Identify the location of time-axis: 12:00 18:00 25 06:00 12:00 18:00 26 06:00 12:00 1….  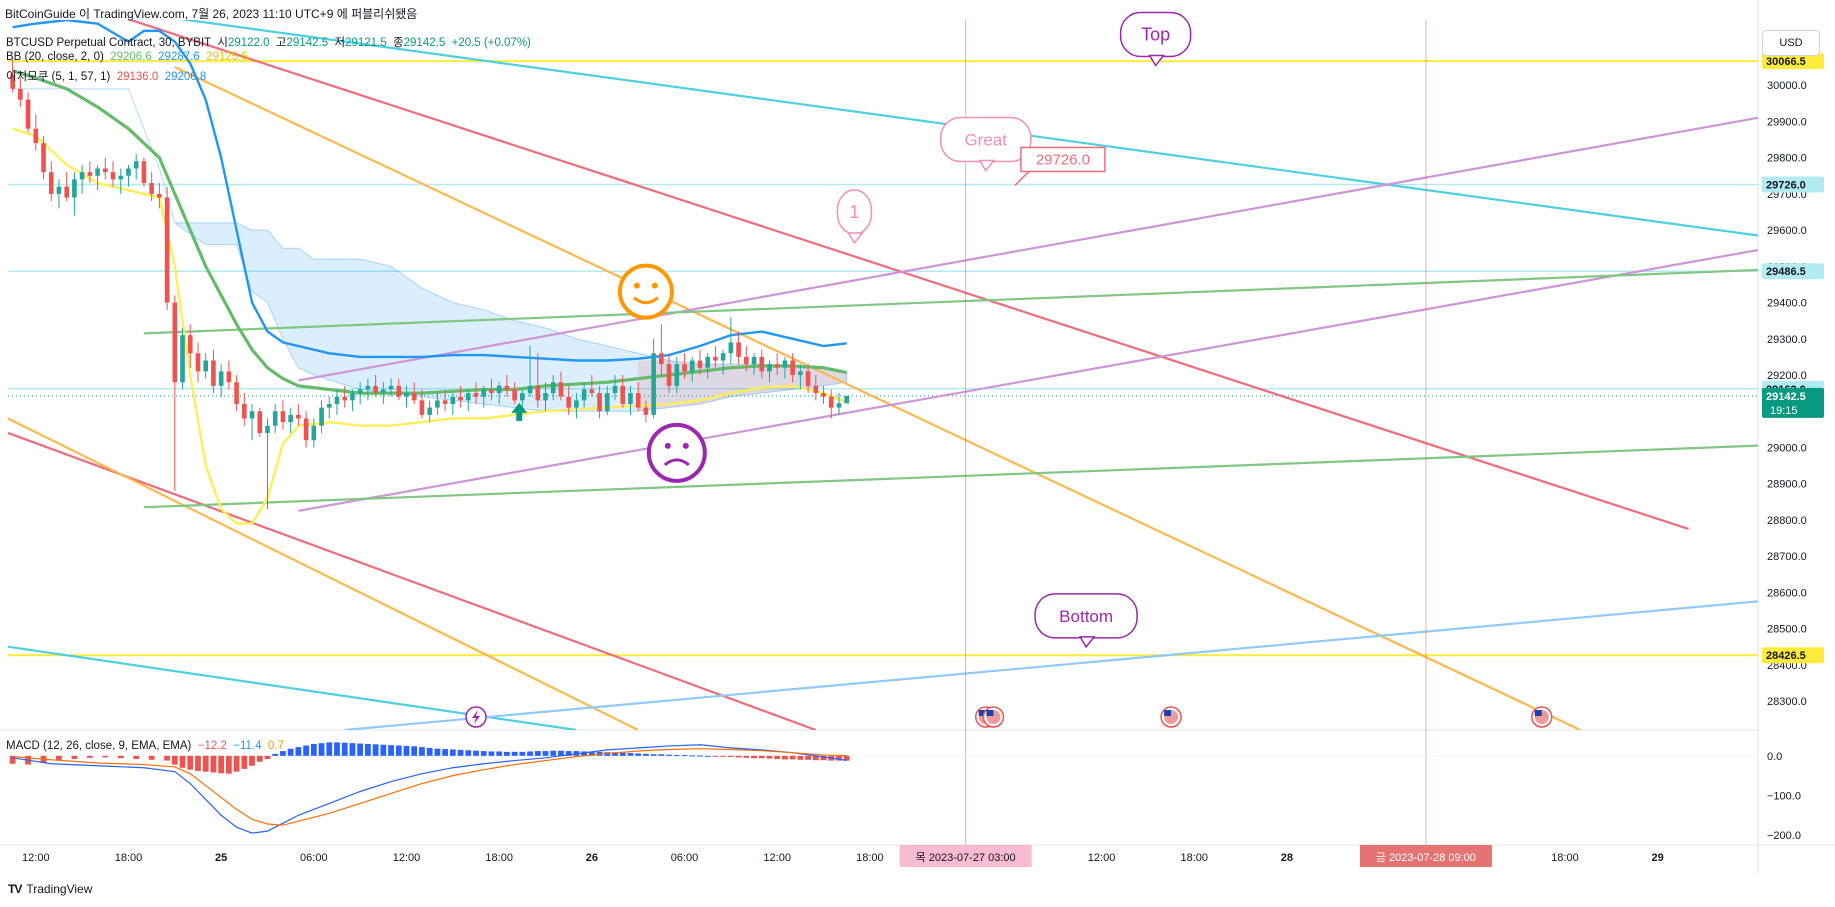
(843, 856).